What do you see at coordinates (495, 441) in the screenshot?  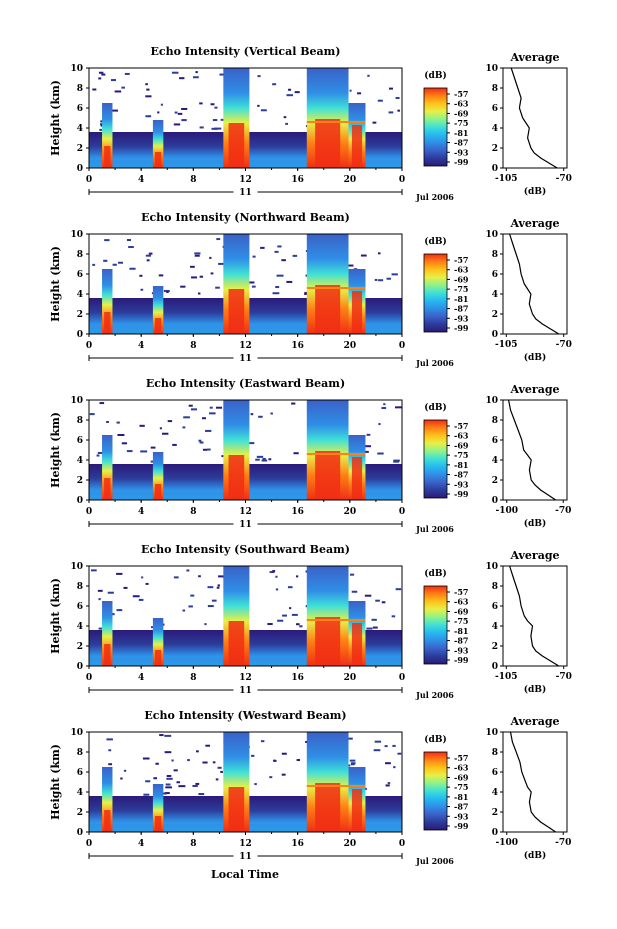 I see `profile-y-tick-label: 6` at bounding box center [495, 441].